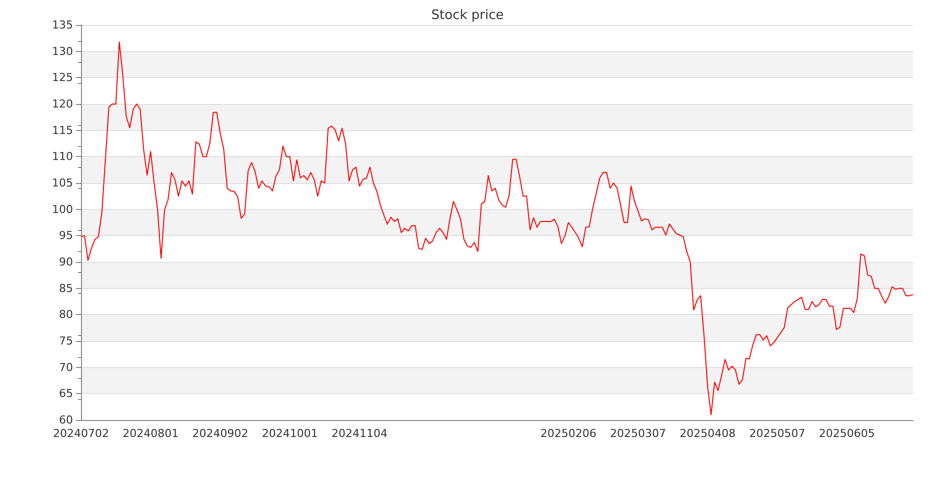 This screenshot has width=935, height=500. I want to click on chart-title: Stock price, so click(467, 15).